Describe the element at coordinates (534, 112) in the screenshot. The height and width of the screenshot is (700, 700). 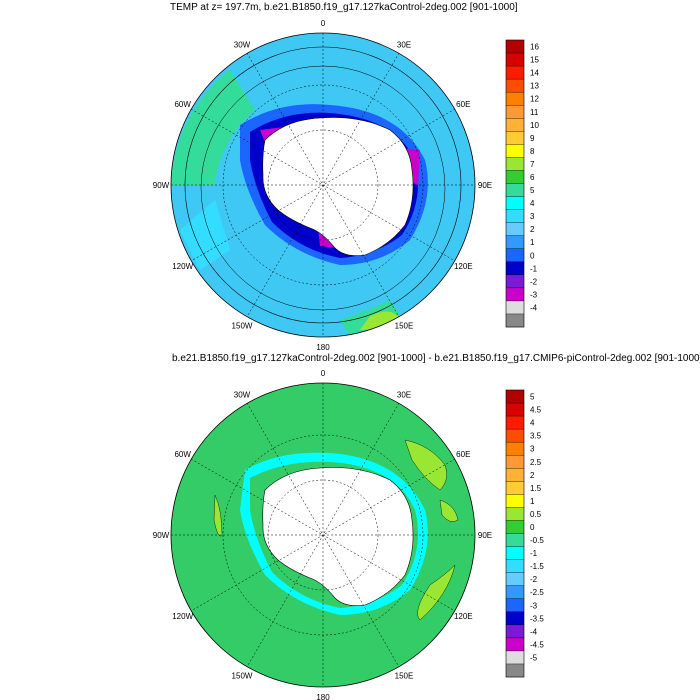
I see `colorbar-label: 11` at that location.